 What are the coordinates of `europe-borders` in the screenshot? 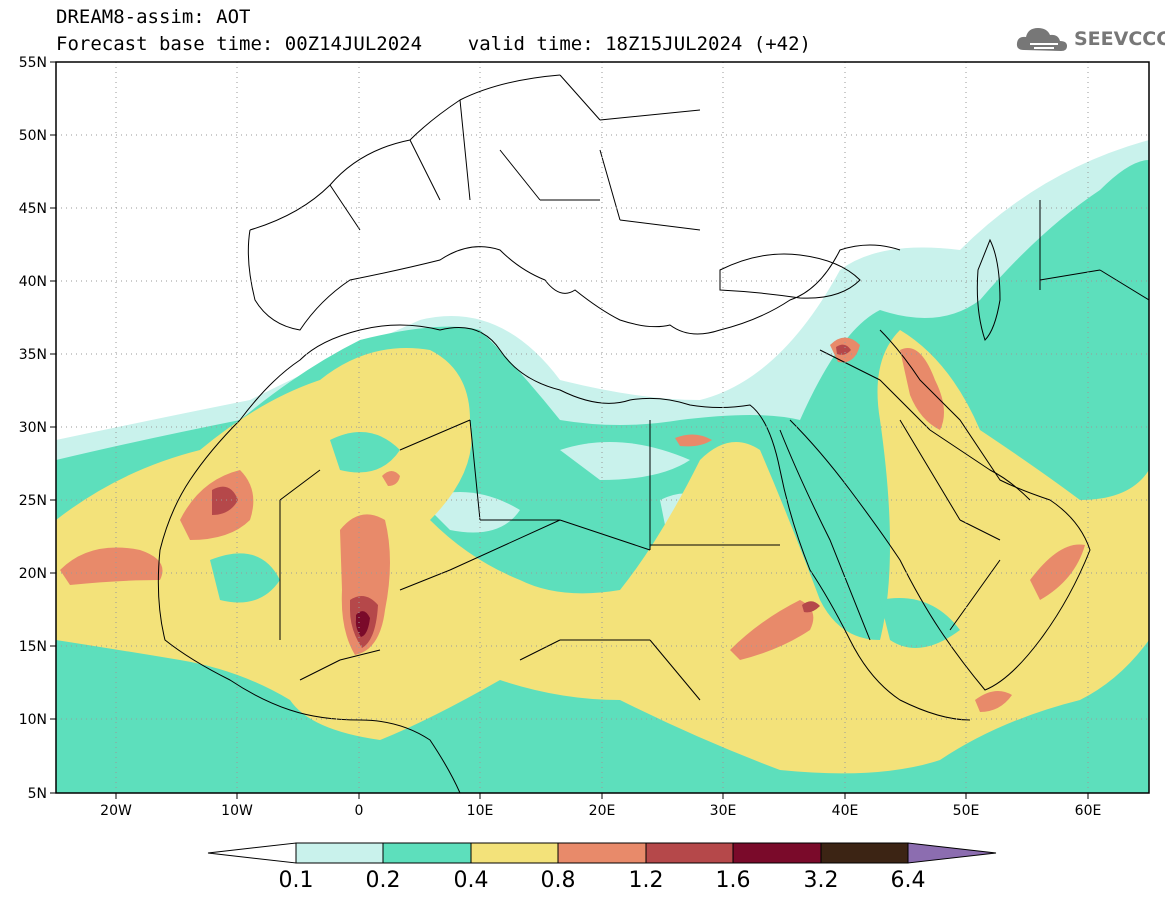 It's located at (515, 152).